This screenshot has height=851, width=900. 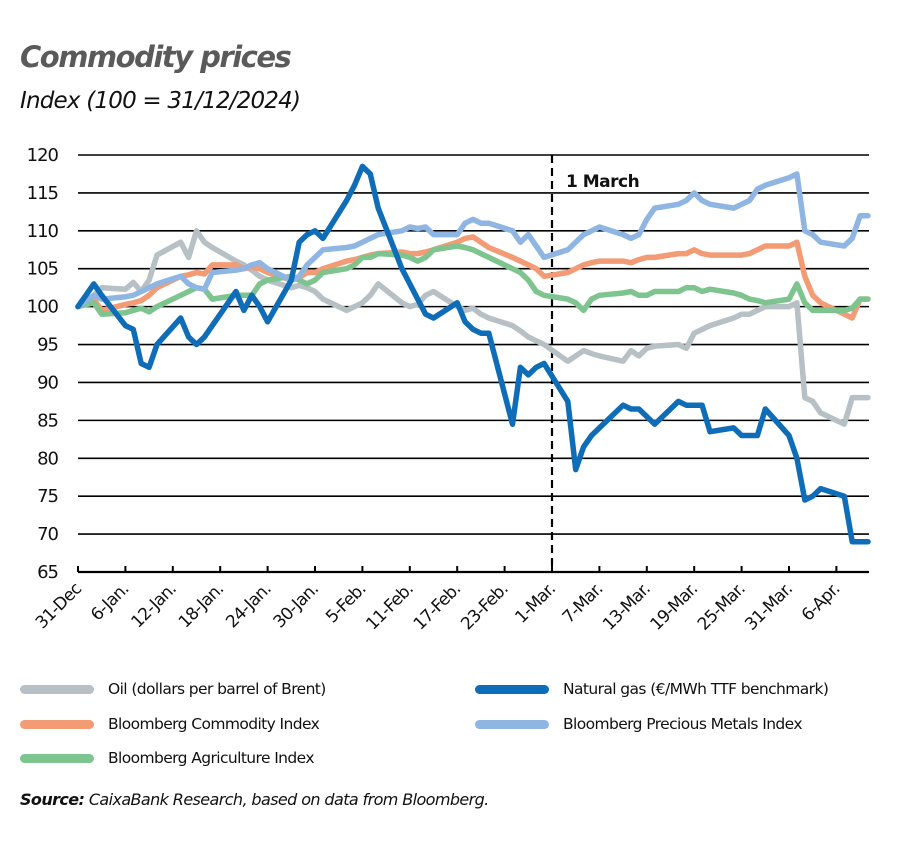 I want to click on y-tick-label: 80, so click(x=47, y=458).